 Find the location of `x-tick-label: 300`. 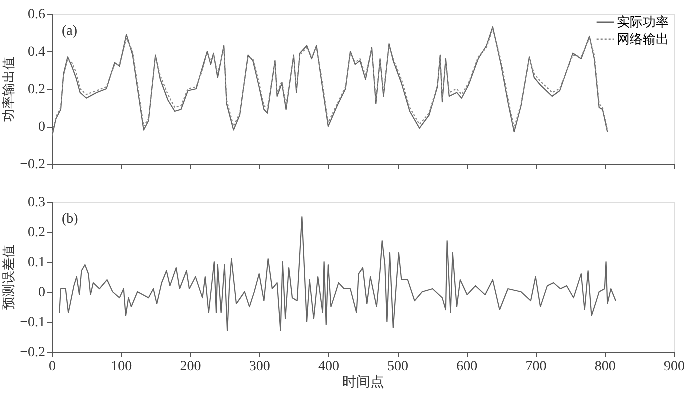

x-tick-label: 300 is located at coordinates (259, 367).